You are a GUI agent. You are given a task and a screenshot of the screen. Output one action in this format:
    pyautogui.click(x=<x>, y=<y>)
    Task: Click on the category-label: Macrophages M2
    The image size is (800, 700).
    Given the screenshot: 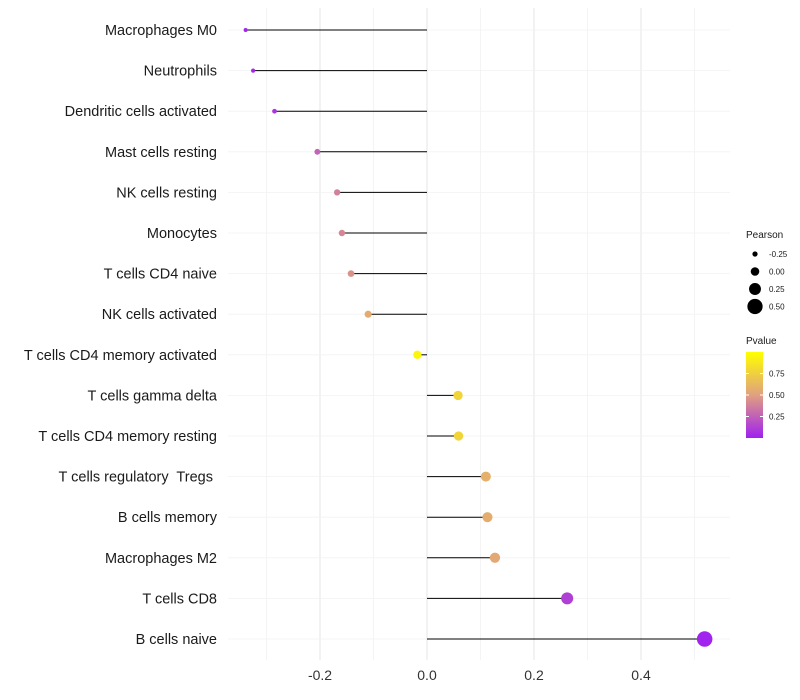 What is the action you would take?
    pyautogui.click(x=161, y=559)
    